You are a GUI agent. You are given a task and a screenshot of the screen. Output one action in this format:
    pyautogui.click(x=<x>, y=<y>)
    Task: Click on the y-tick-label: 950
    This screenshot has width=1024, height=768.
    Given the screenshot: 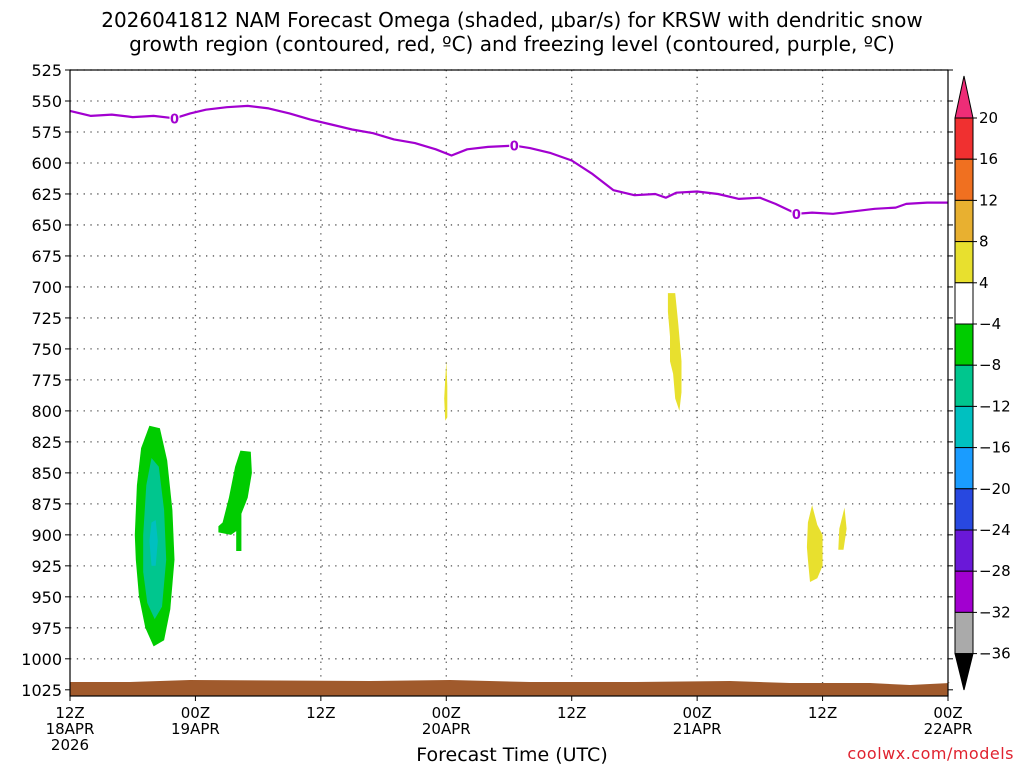 What is the action you would take?
    pyautogui.click(x=46, y=597)
    